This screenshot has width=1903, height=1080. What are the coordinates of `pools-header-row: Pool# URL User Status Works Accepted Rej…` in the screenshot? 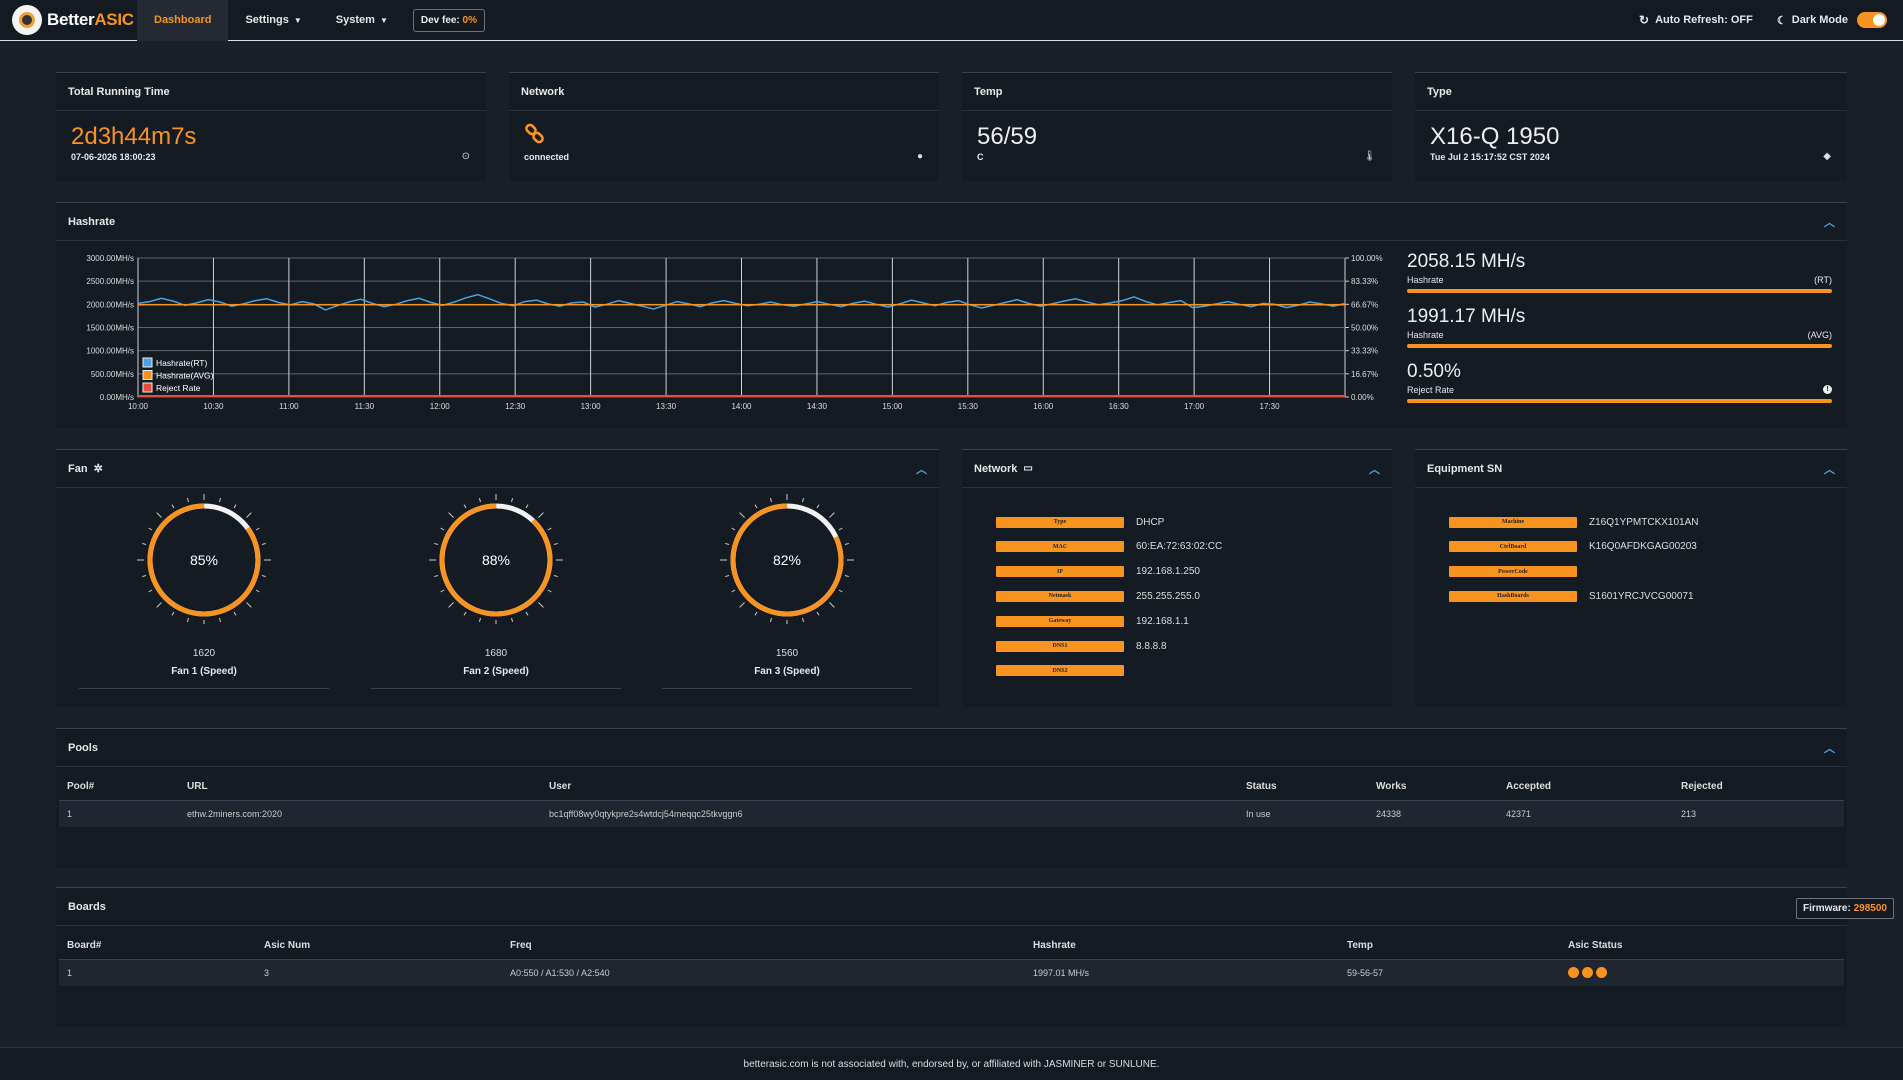 It's located at (951, 787).